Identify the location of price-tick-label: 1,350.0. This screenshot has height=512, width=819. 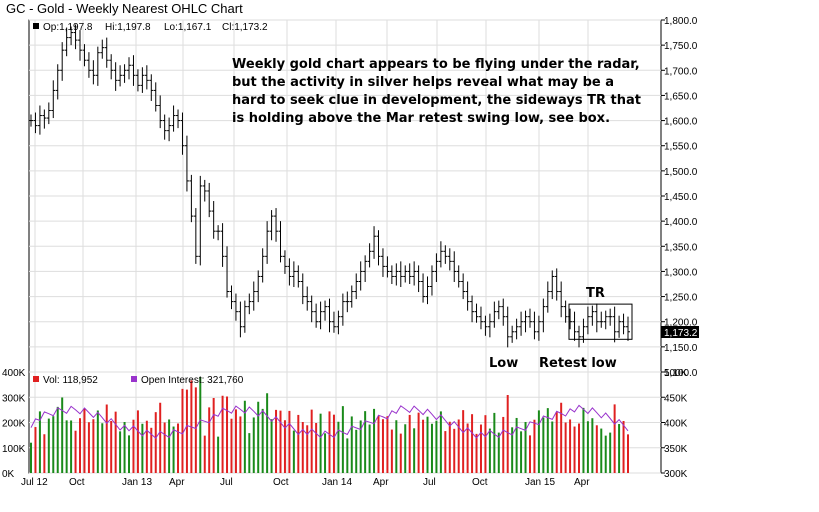
(681, 247).